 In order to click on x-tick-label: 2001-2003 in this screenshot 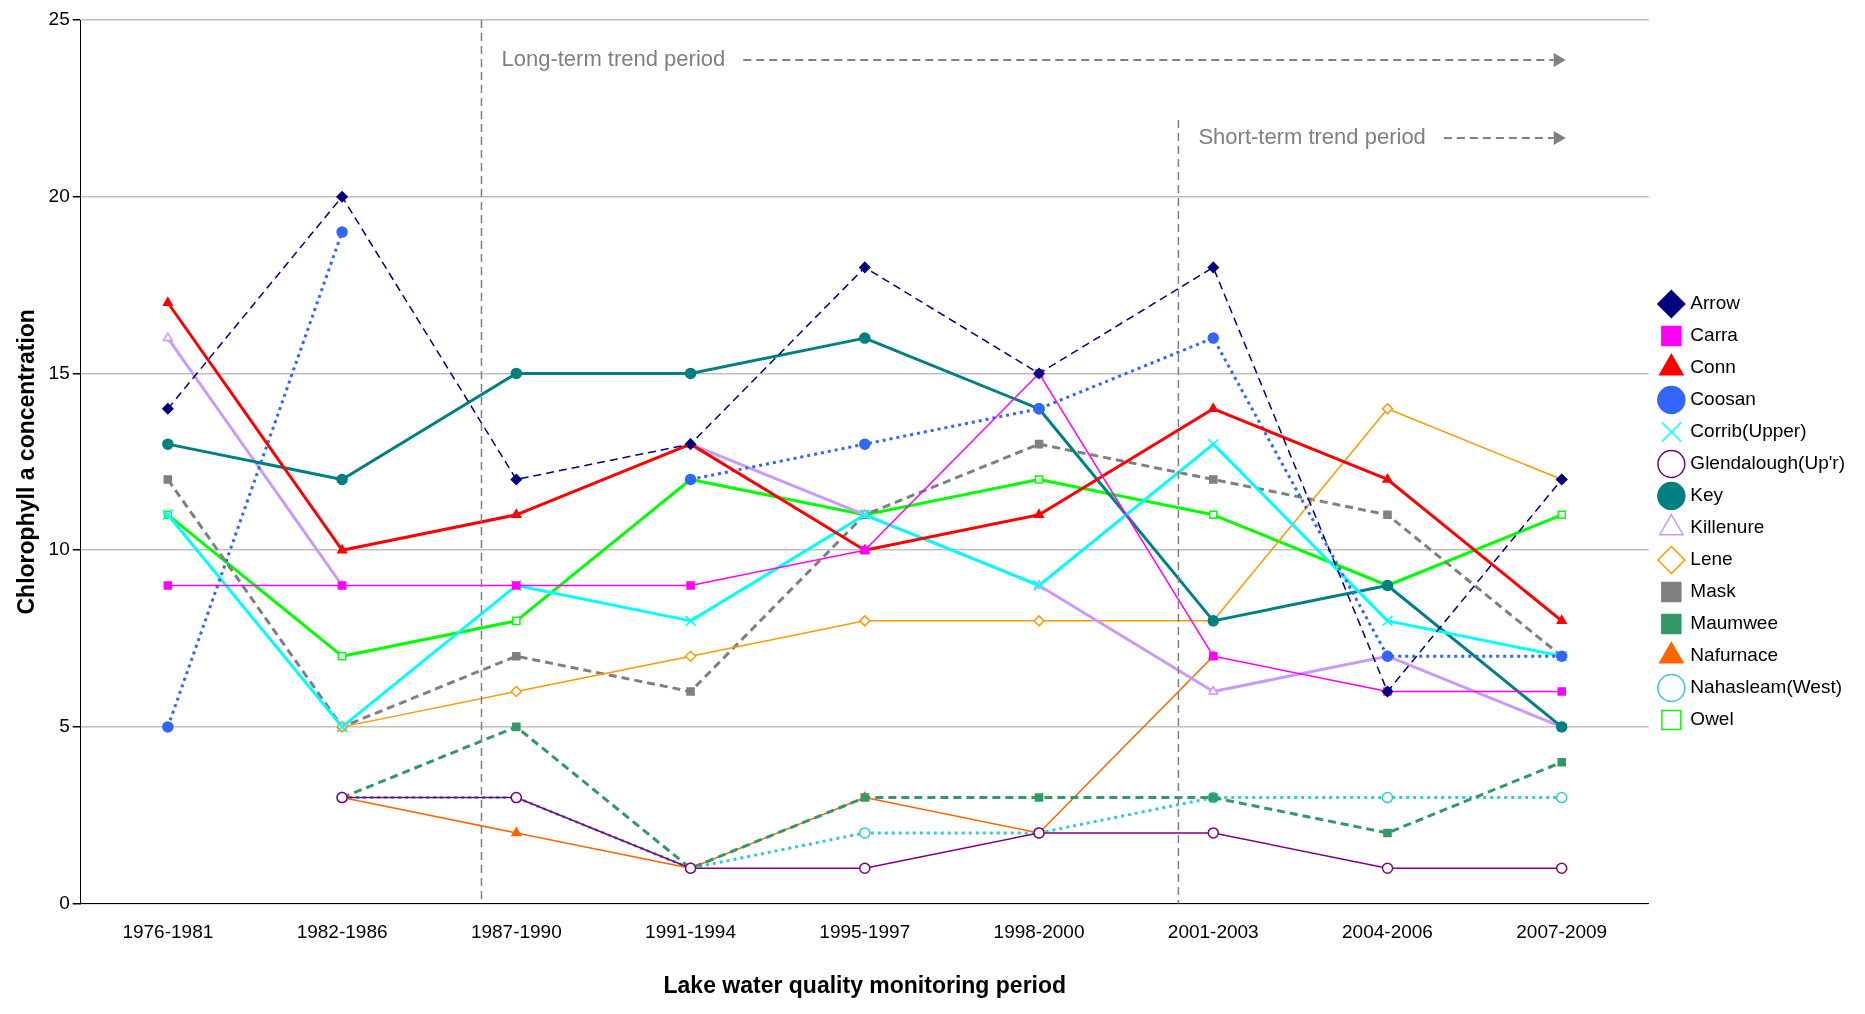, I will do `click(1213, 932)`.